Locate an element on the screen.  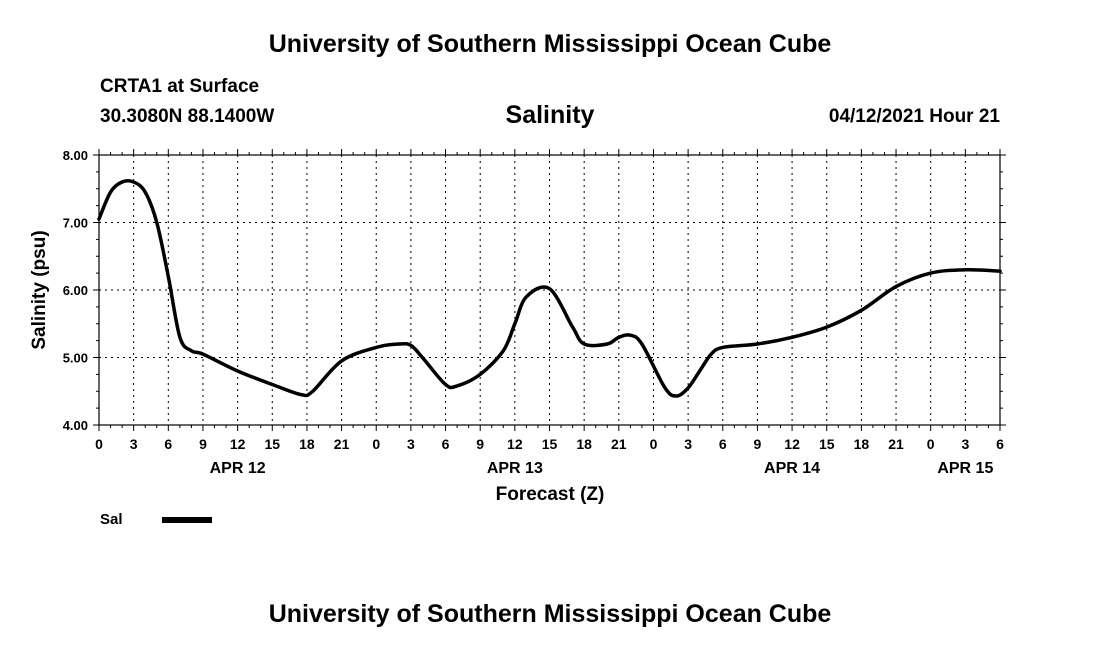
date-labels: APR 12 APR 13 APR 14 APR 15 is located at coordinates (602, 468).